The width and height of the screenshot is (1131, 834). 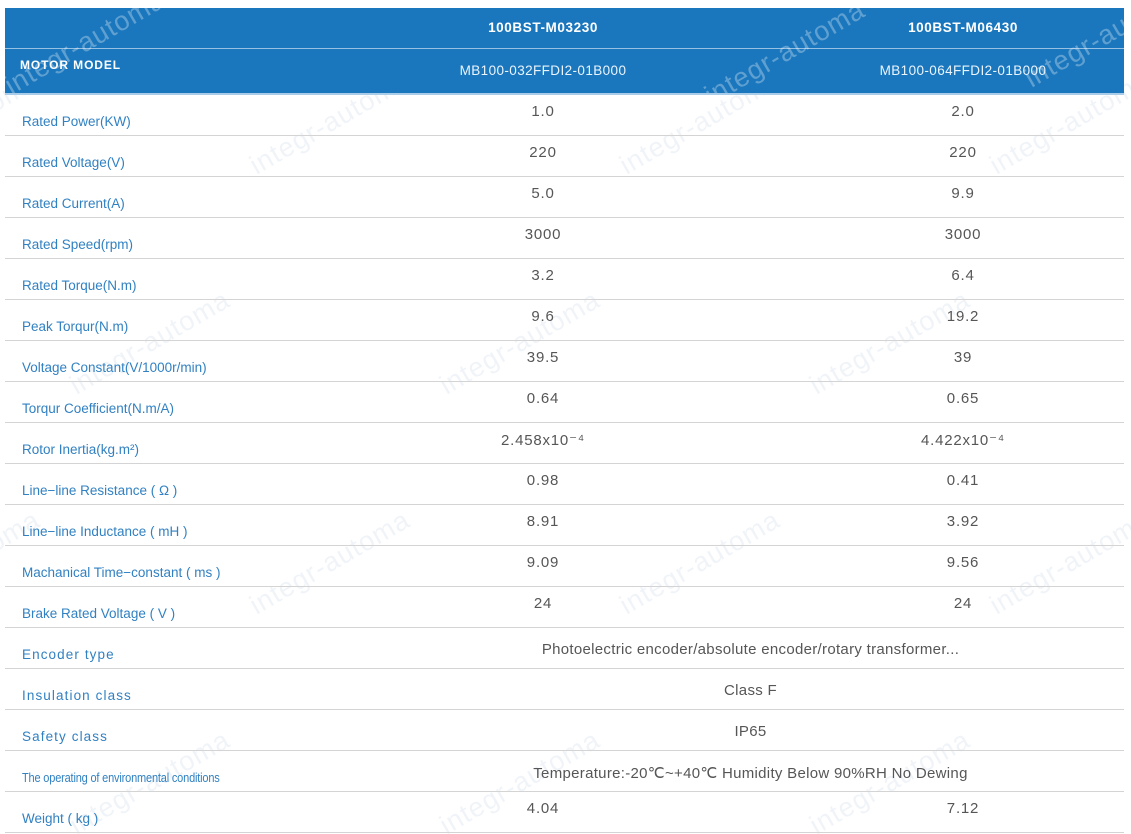 What do you see at coordinates (76, 121) in the screenshot?
I see `row-label: Rated Power(KW)` at bounding box center [76, 121].